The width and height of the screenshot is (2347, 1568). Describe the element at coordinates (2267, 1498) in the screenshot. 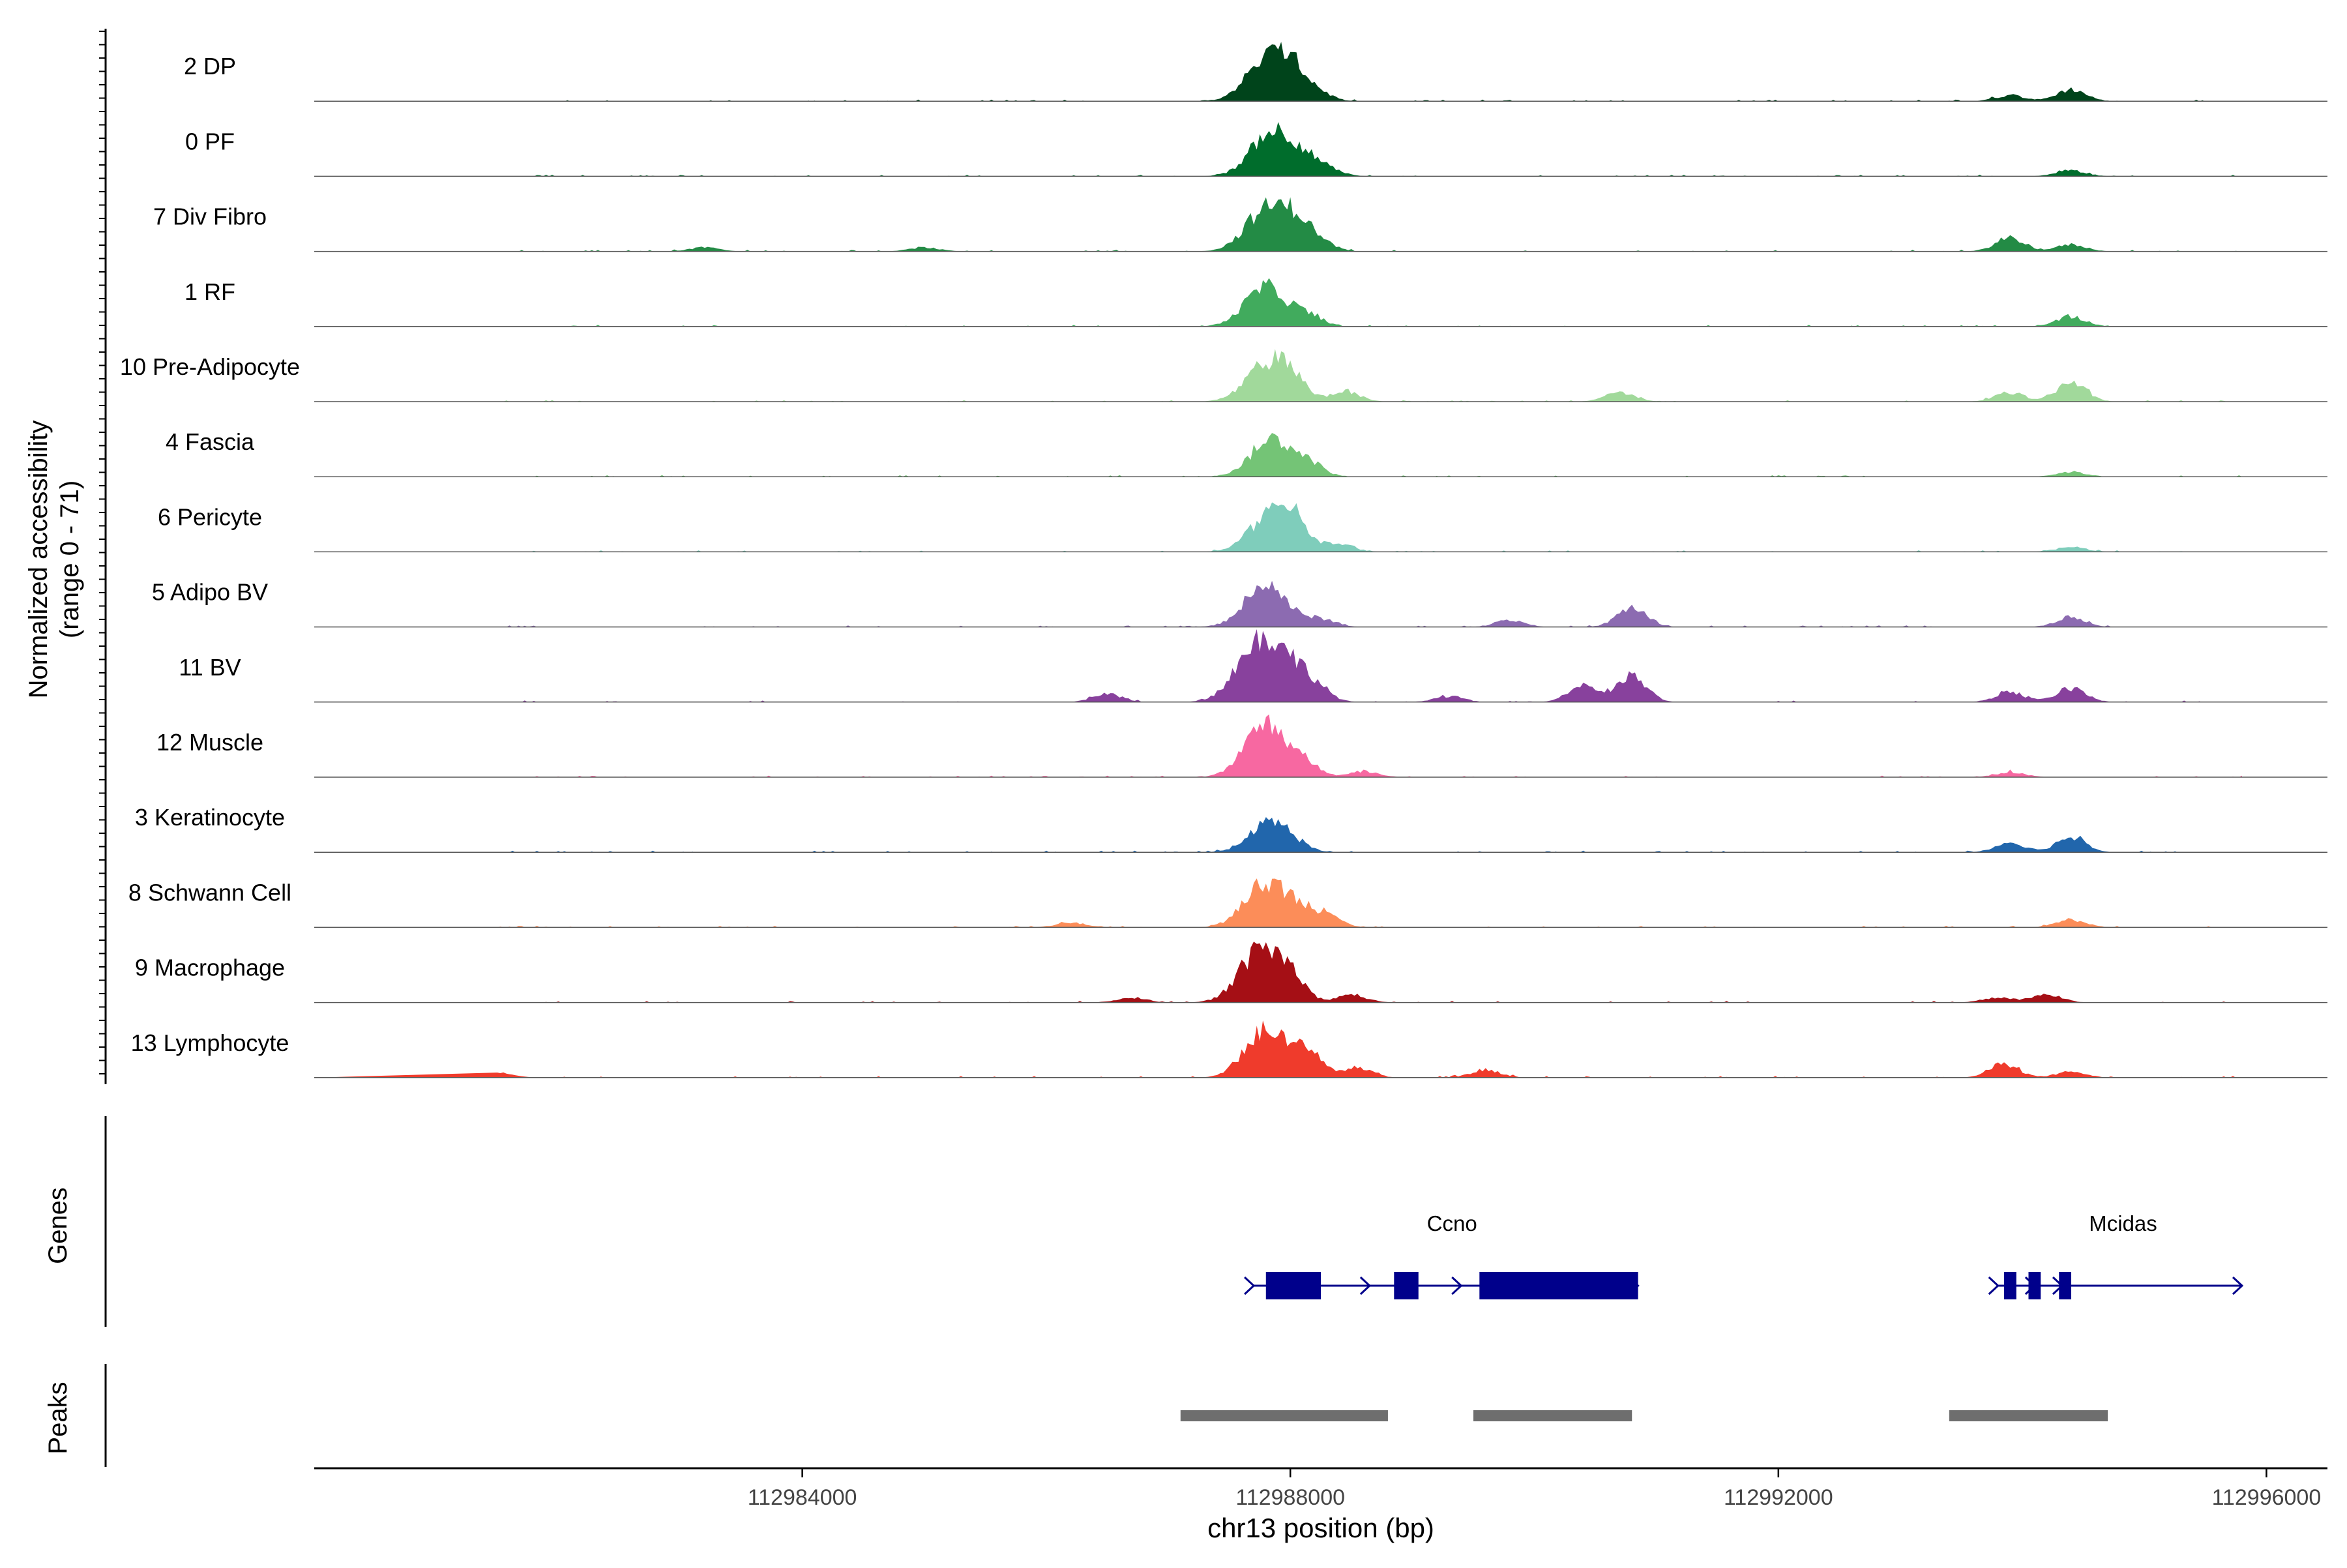

I see `x-tick-label: 112996000` at that location.